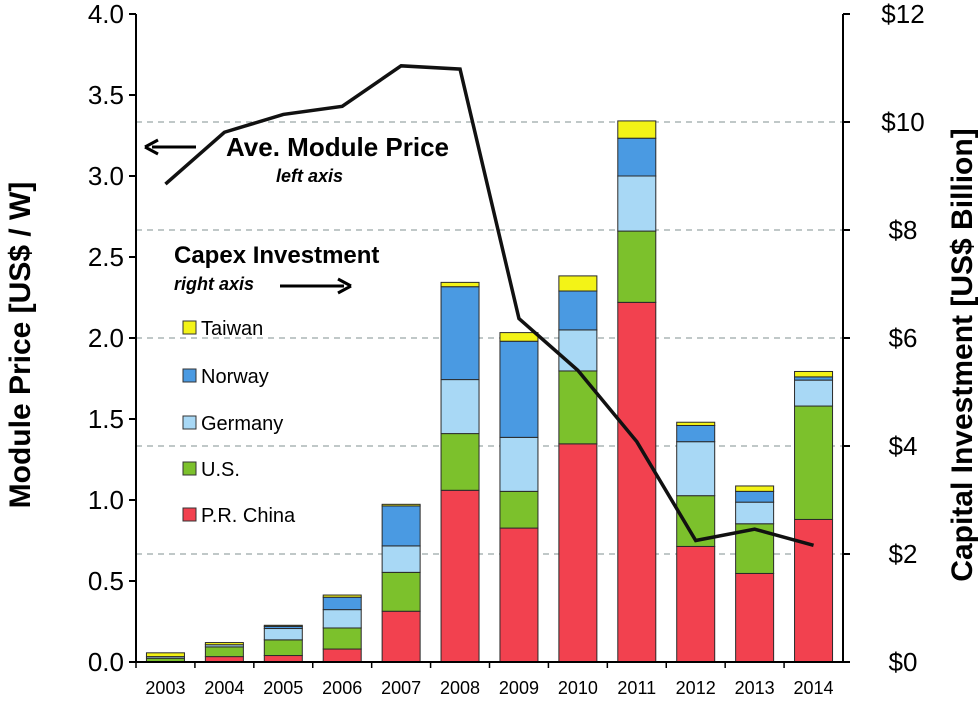 This screenshot has height=703, width=980. I want to click on legend-label-taiwan: Taiwan, so click(232, 329).